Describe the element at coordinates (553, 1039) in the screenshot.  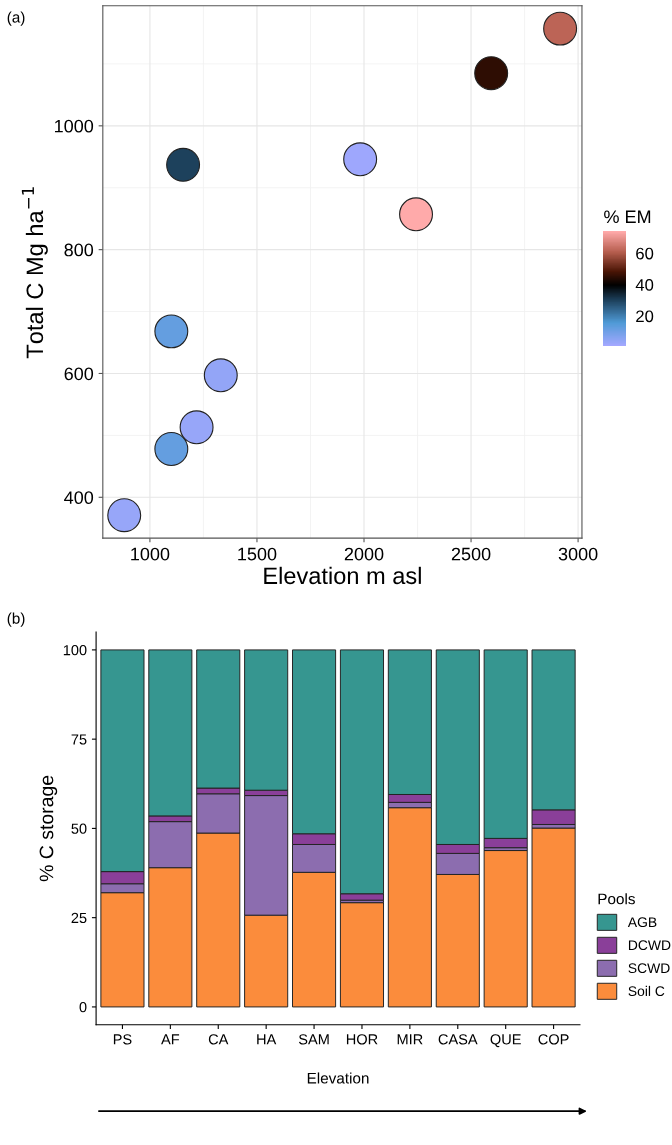
I see `x-tick-label: COP` at that location.